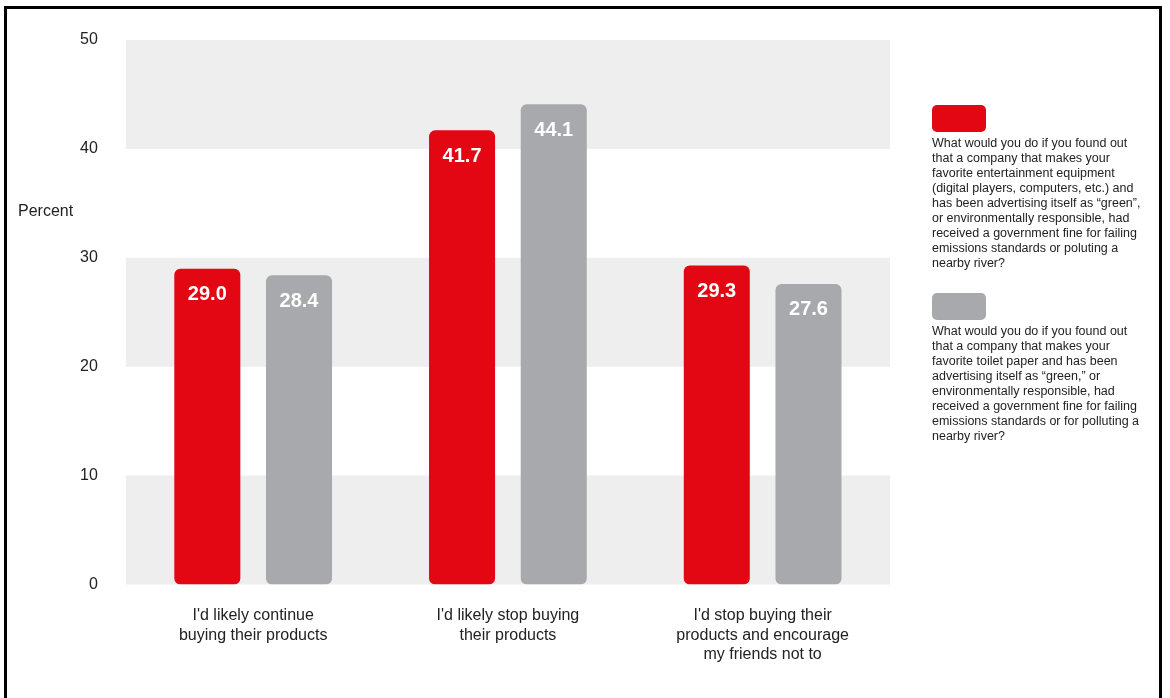  What do you see at coordinates (462, 154) in the screenshot?
I see `data-label: 41.7` at bounding box center [462, 154].